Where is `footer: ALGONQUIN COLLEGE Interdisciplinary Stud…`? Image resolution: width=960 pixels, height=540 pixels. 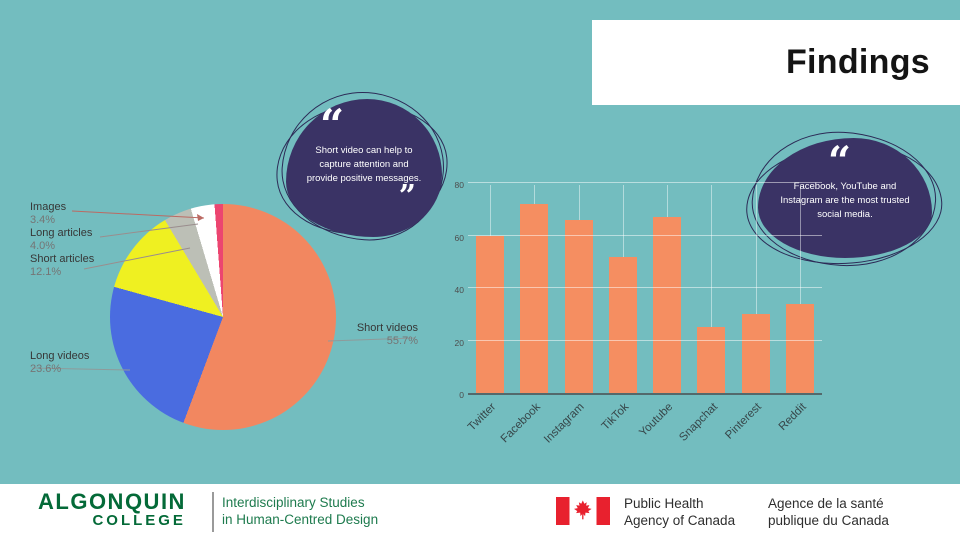 footer: ALGONQUIN COLLEGE Interdisciplinary Stud… is located at coordinates (480, 512).